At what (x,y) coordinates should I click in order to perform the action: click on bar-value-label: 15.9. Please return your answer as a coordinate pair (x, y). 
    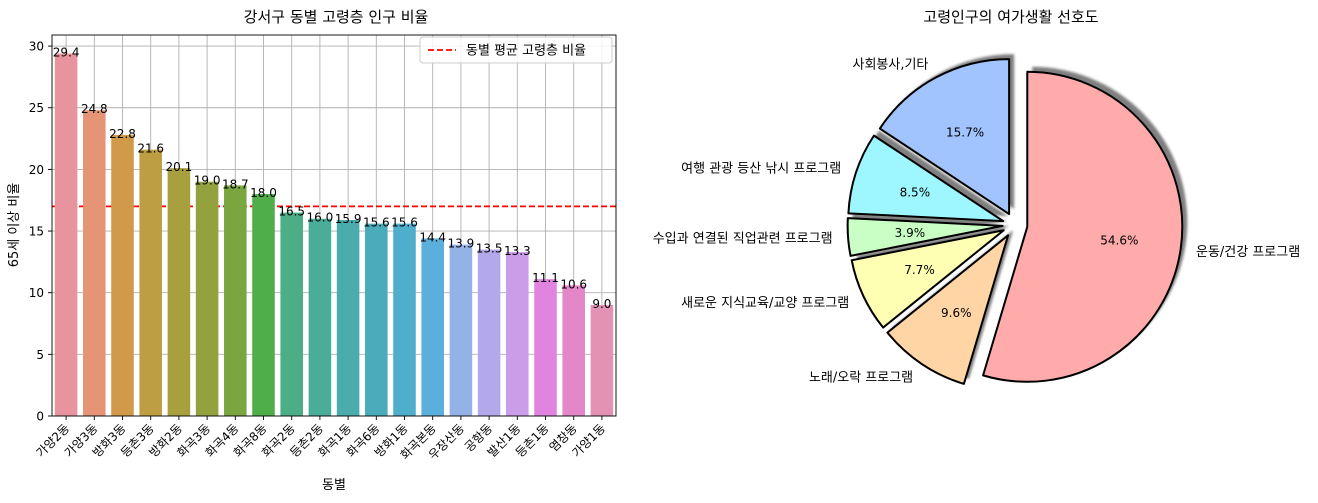
    Looking at the image, I should click on (348, 219).